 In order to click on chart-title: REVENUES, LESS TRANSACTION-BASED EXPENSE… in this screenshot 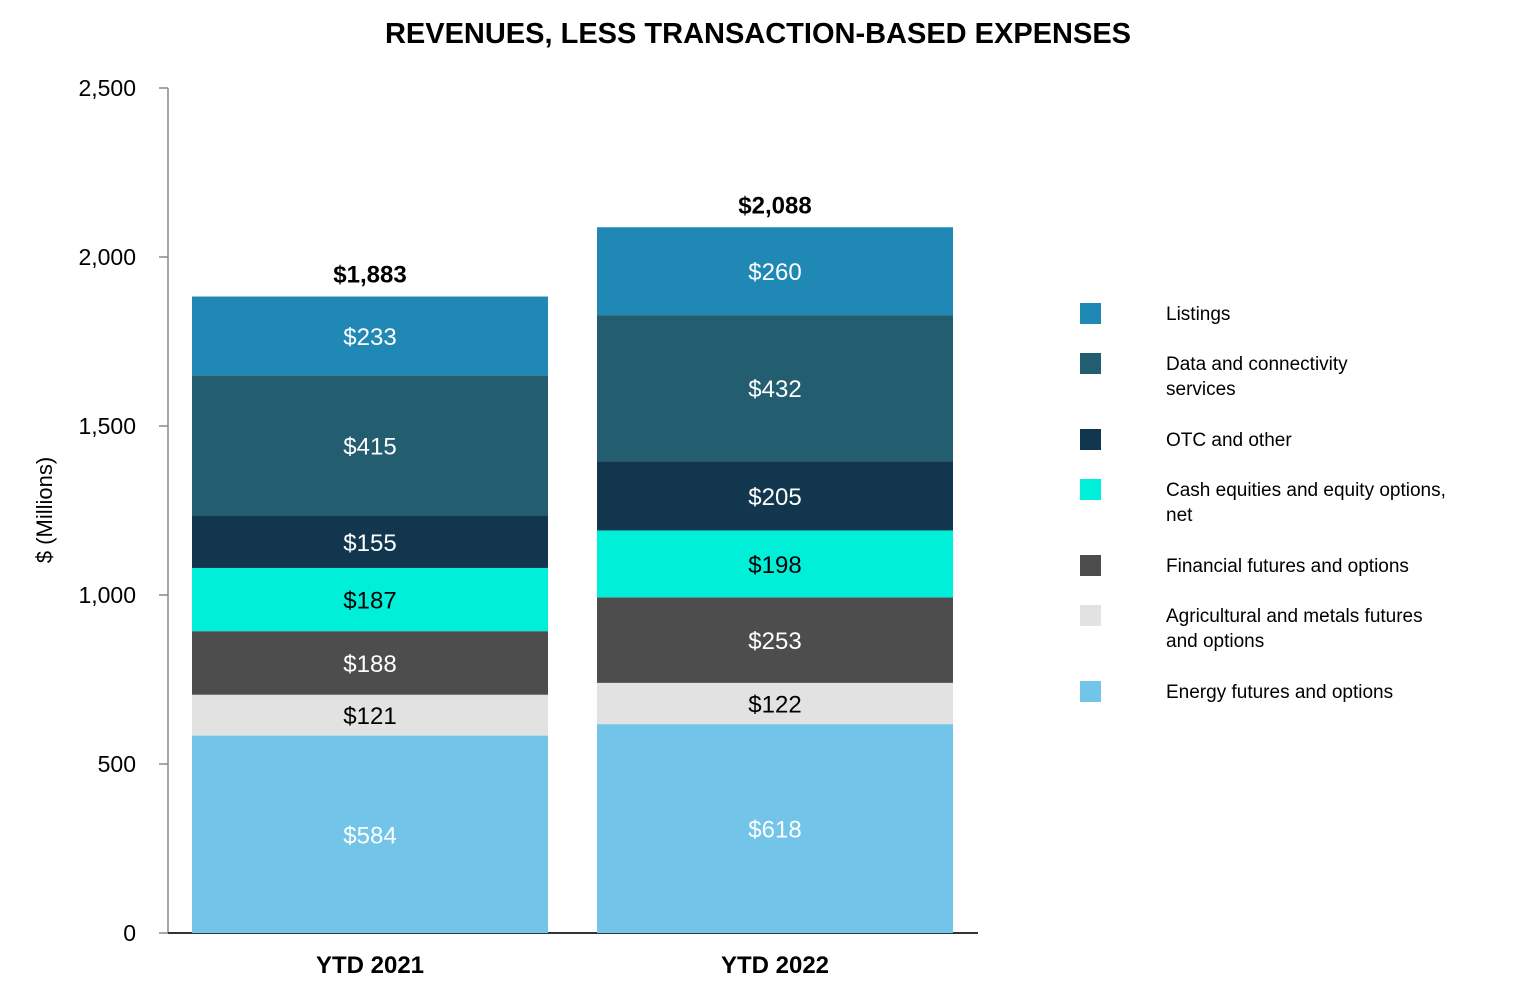, I will do `click(758, 34)`.